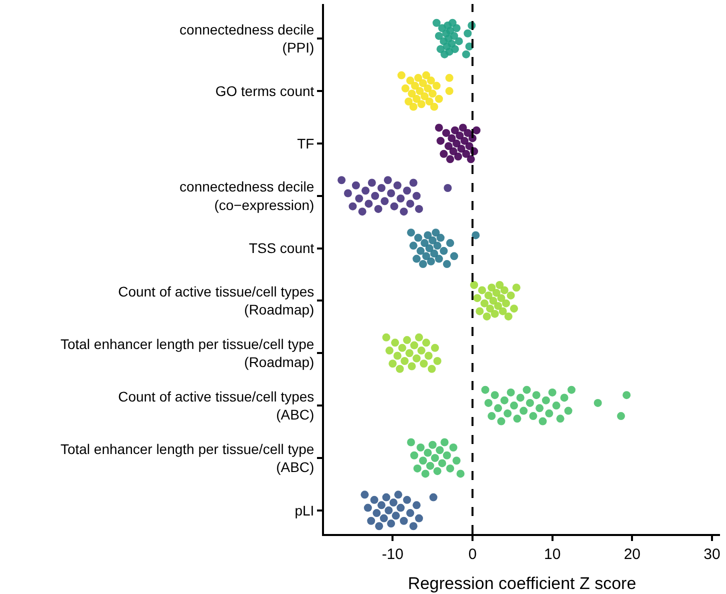  I want to click on x-axis-title: Regression coefficient Z score, so click(522, 583).